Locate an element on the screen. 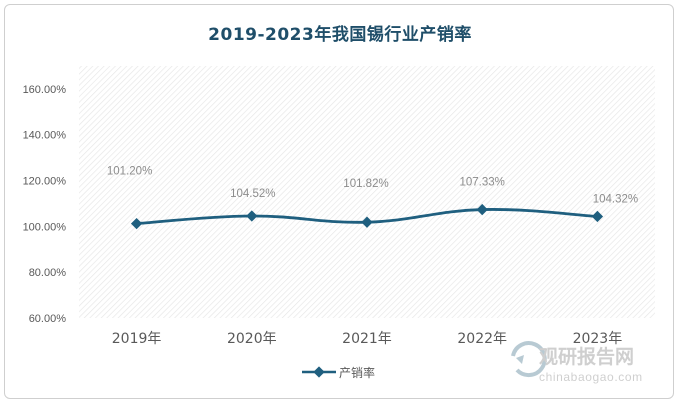 The width and height of the screenshot is (680, 405). y-tick-label: 140.00% is located at coordinates (45, 136).